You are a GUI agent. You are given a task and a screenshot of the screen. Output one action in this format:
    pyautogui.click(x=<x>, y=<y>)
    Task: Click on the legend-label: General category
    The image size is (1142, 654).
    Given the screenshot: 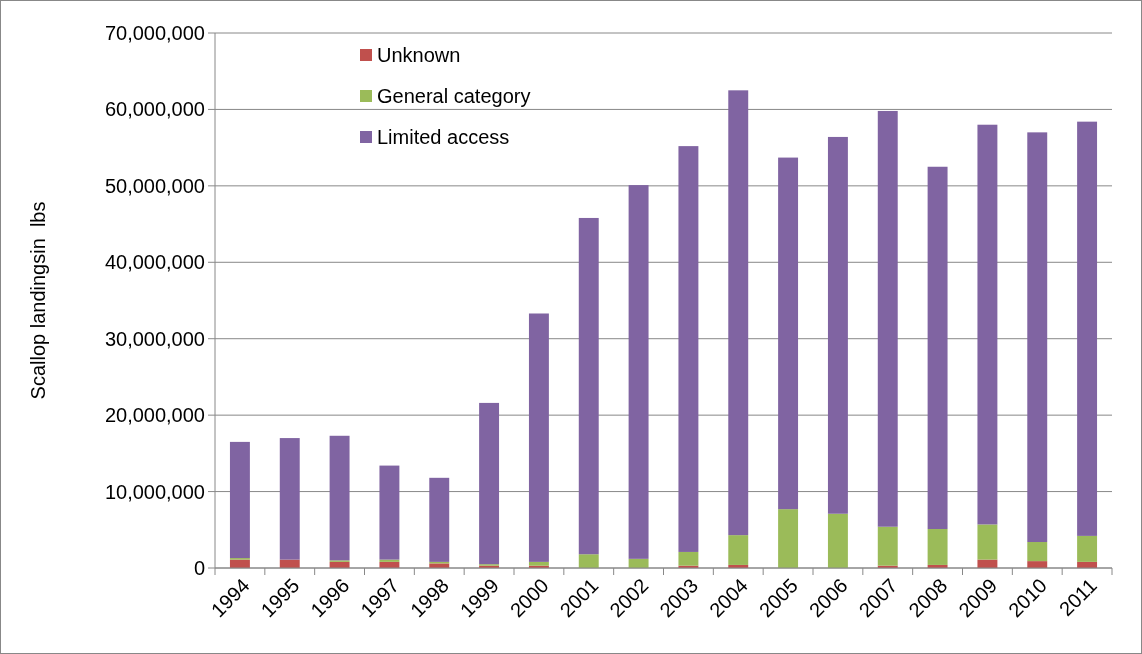 What is the action you would take?
    pyautogui.click(x=454, y=96)
    